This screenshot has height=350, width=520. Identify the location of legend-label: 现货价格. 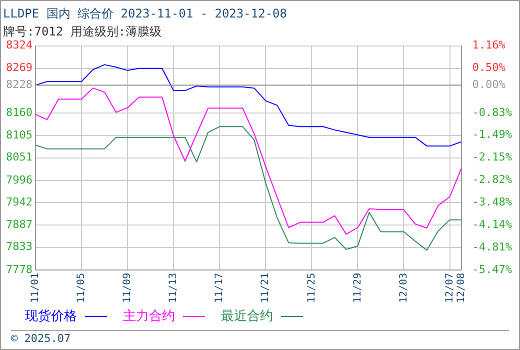
(51, 316).